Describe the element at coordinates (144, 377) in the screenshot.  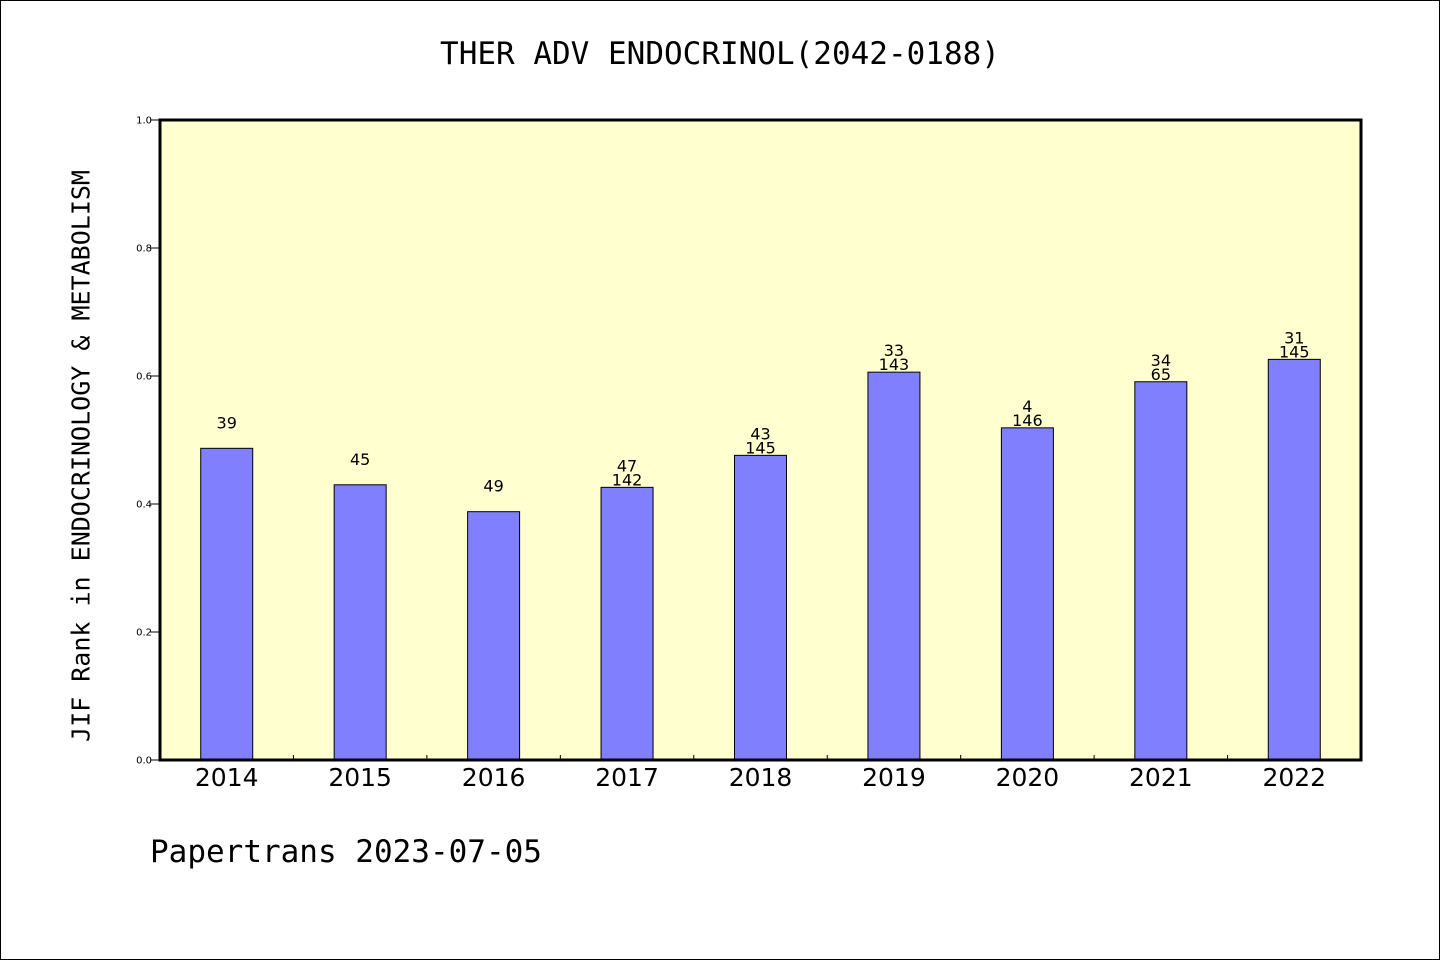
I see `y-tick-label: 0.6` at that location.